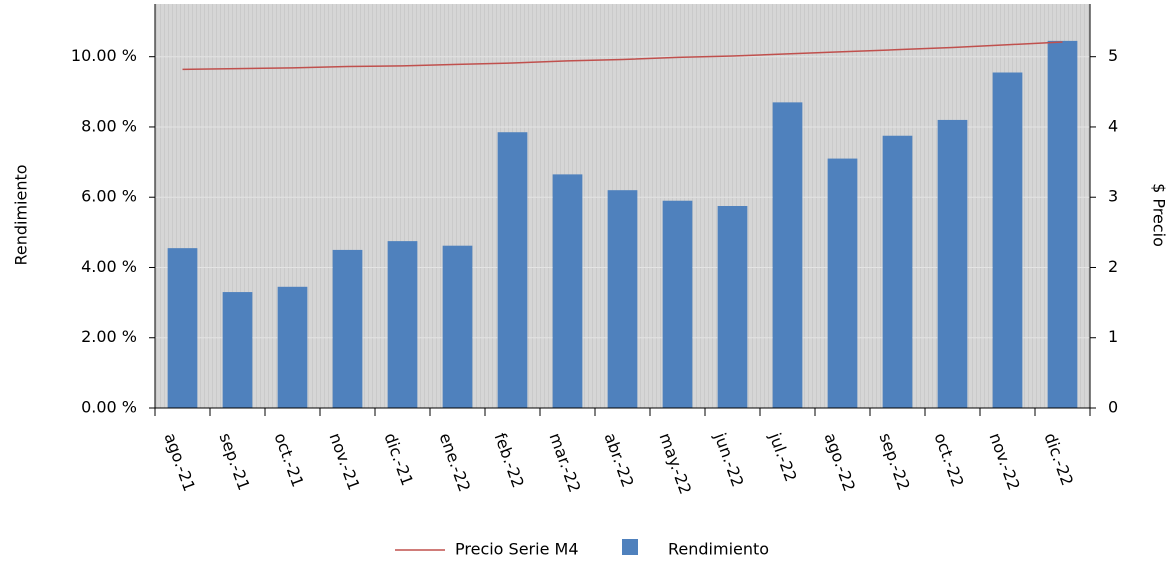 The height and width of the screenshot is (568, 1172). Describe the element at coordinates (619, 459) in the screenshot. I see `x-tick-label: abr.-22` at that location.